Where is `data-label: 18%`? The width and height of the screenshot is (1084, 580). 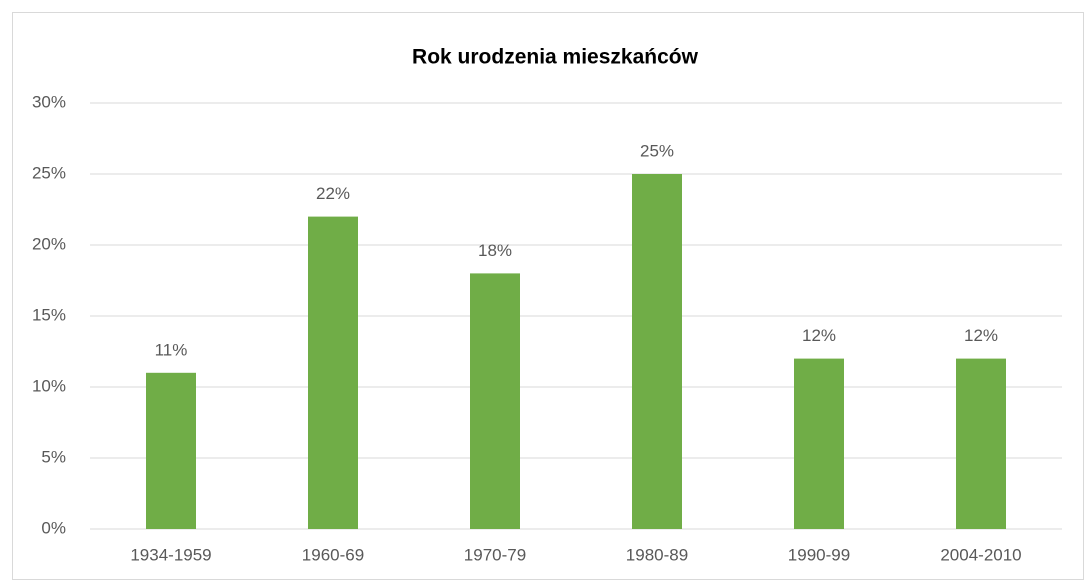
data-label: 18% is located at coordinates (495, 250).